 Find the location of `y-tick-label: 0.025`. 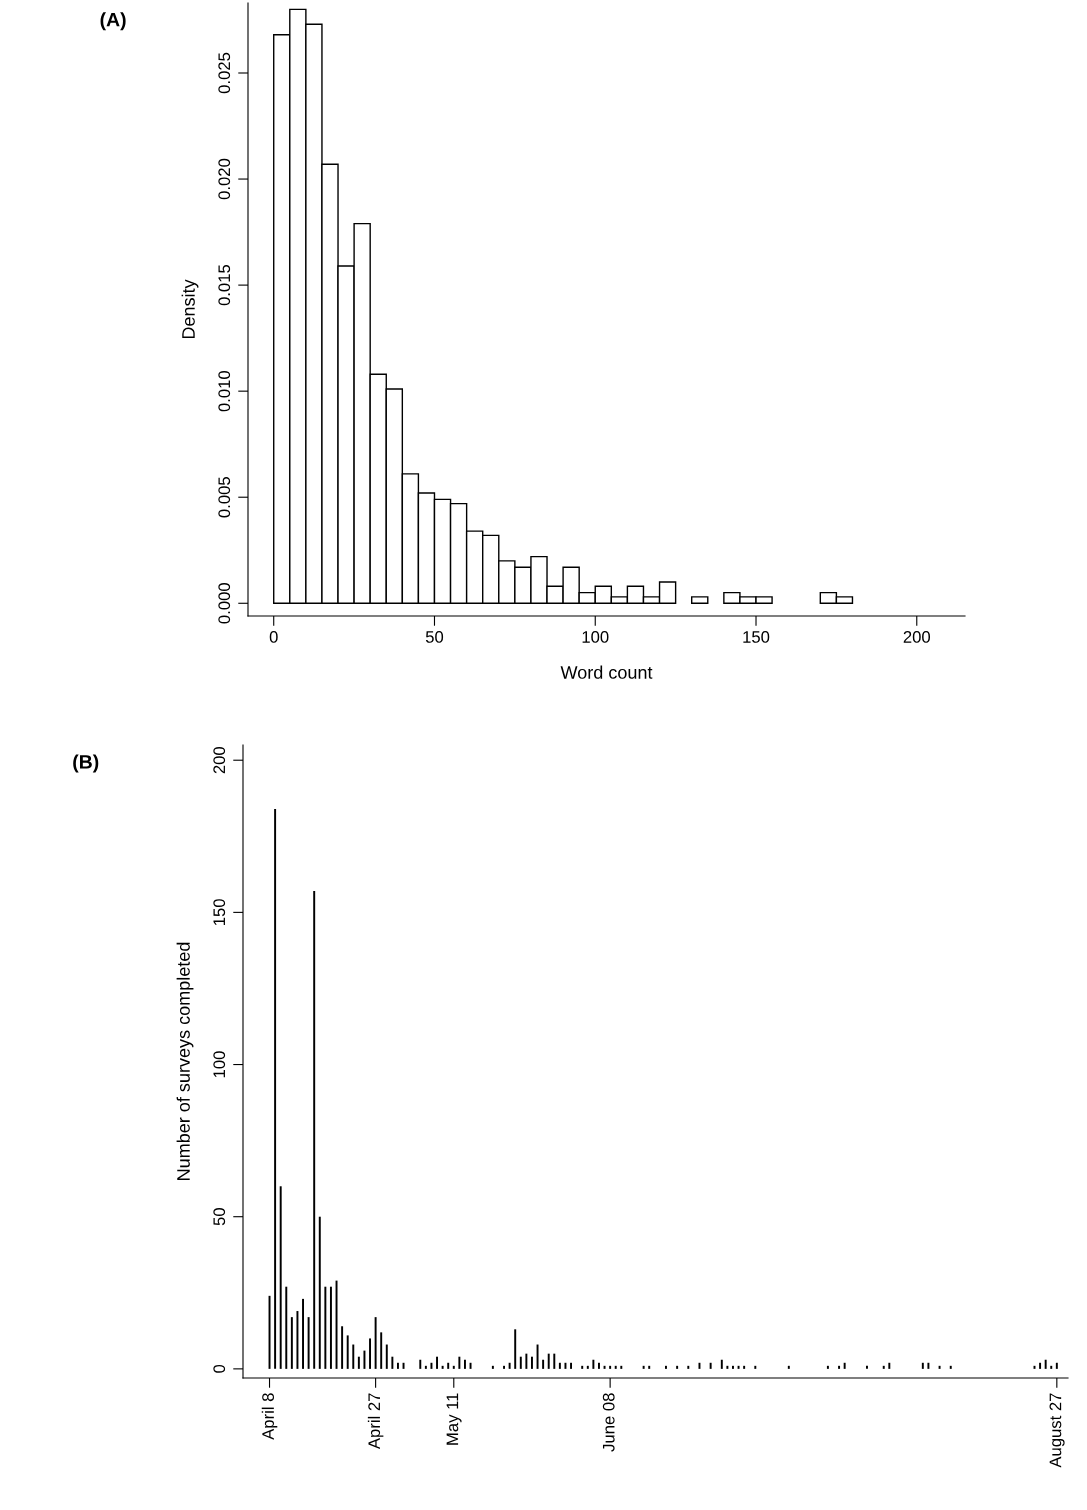

y-tick-label: 0.025 is located at coordinates (224, 73).